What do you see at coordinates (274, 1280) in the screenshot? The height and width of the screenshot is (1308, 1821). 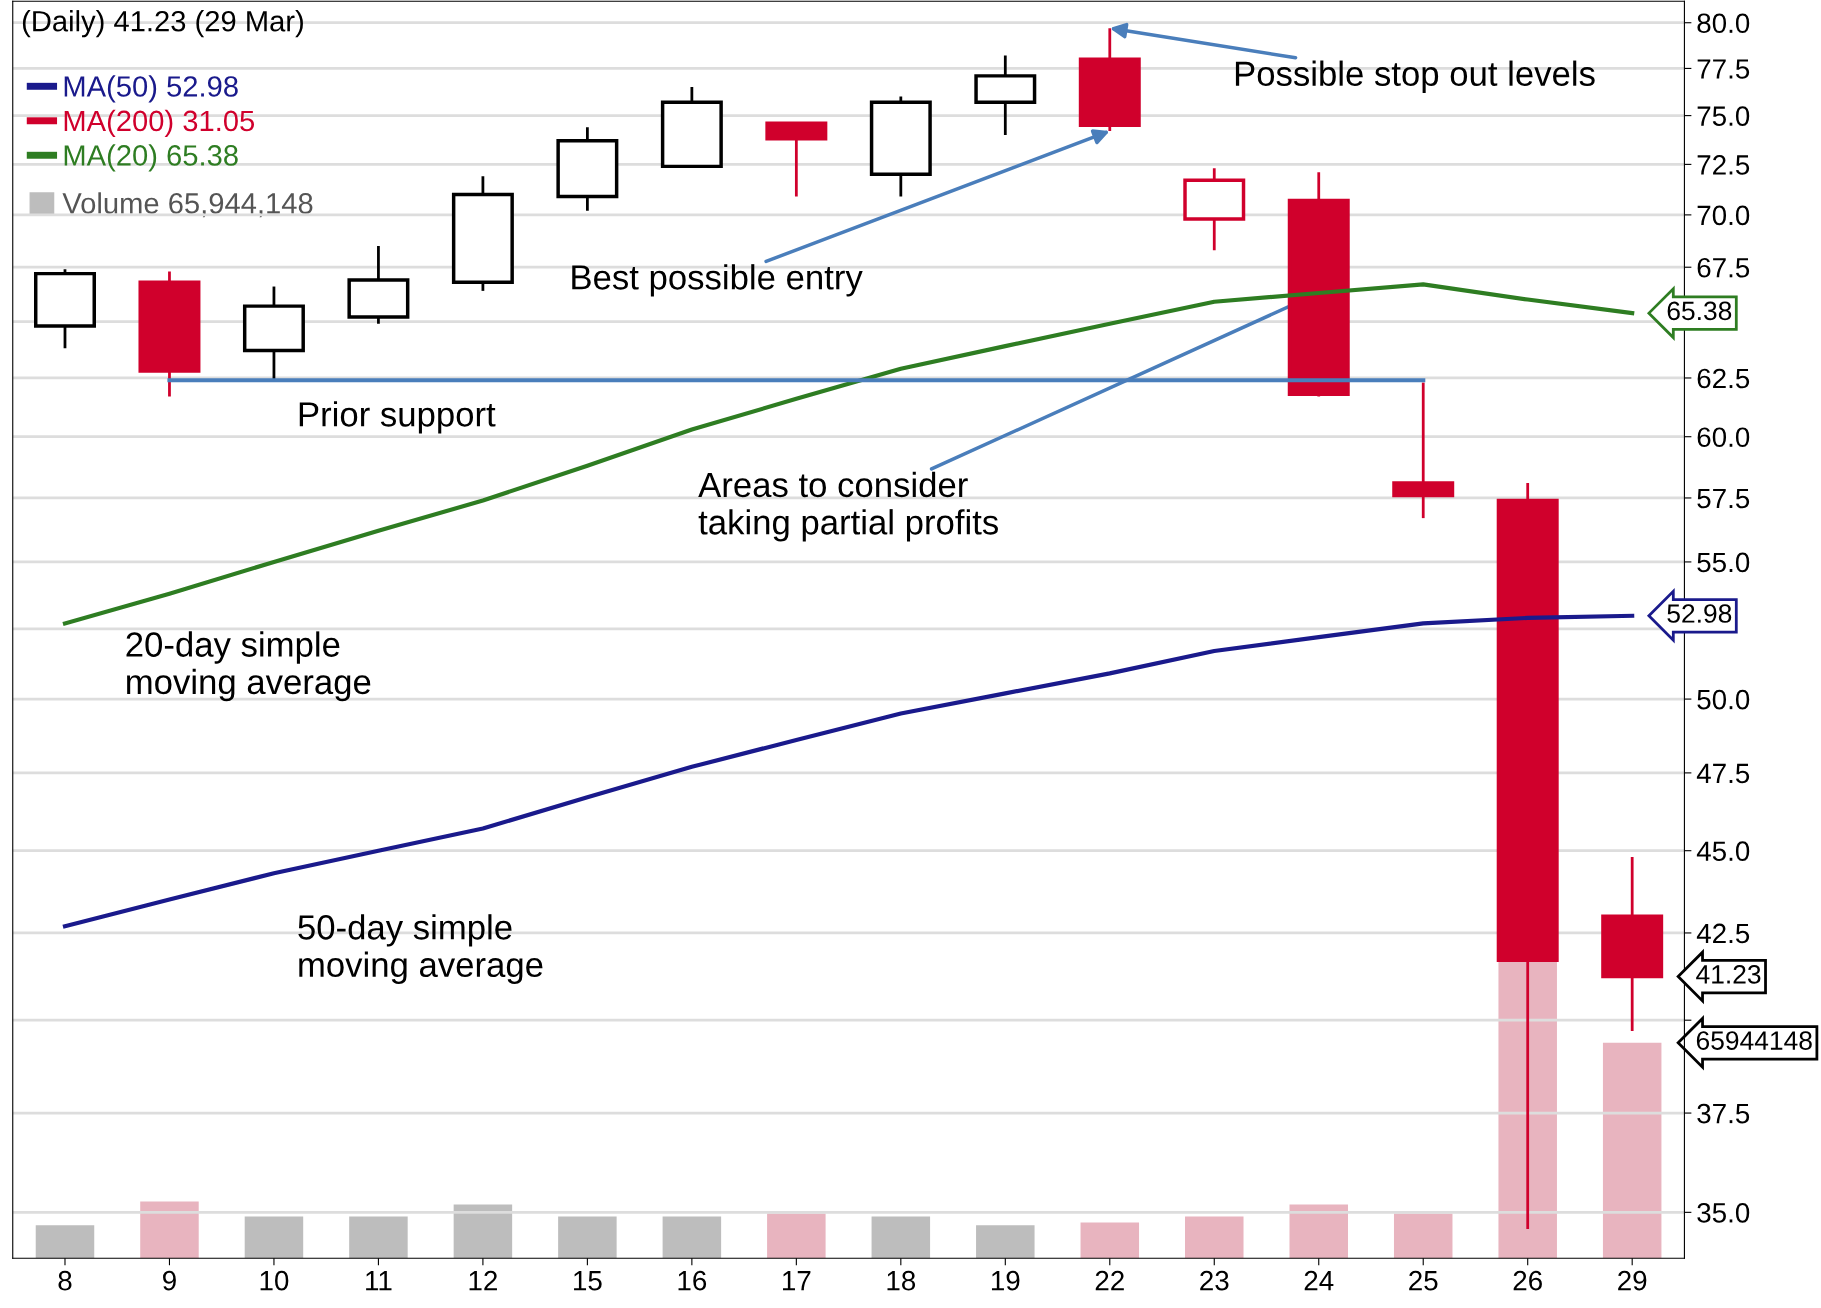 I see `x-tick-label: 10` at bounding box center [274, 1280].